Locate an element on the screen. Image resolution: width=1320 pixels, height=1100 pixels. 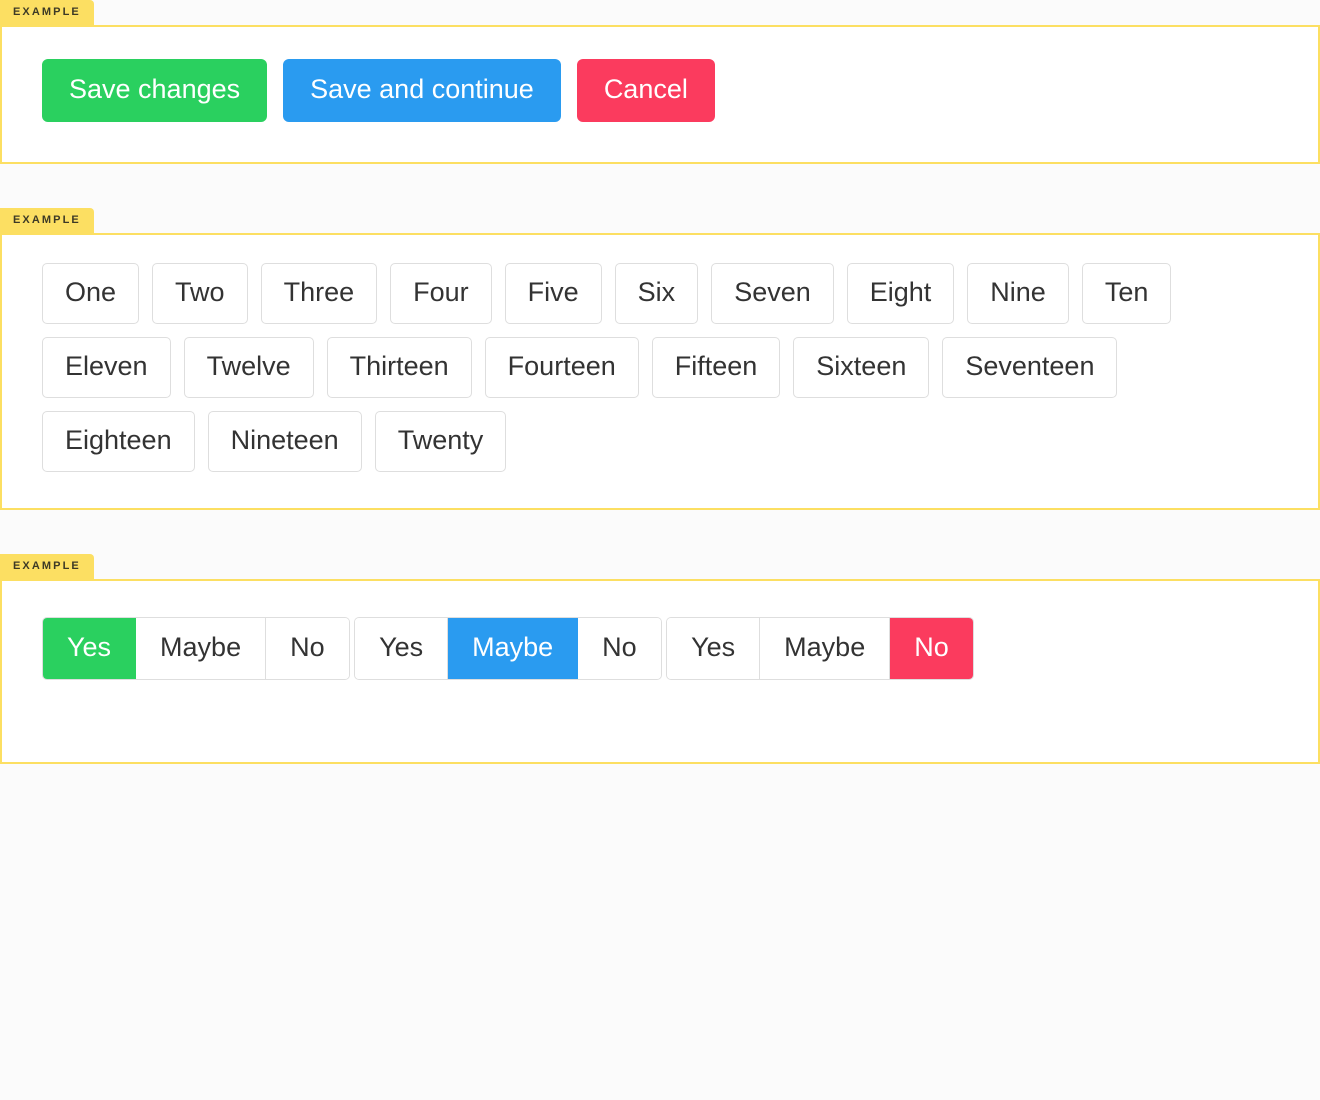
number-button: Eighteen is located at coordinates (118, 441).